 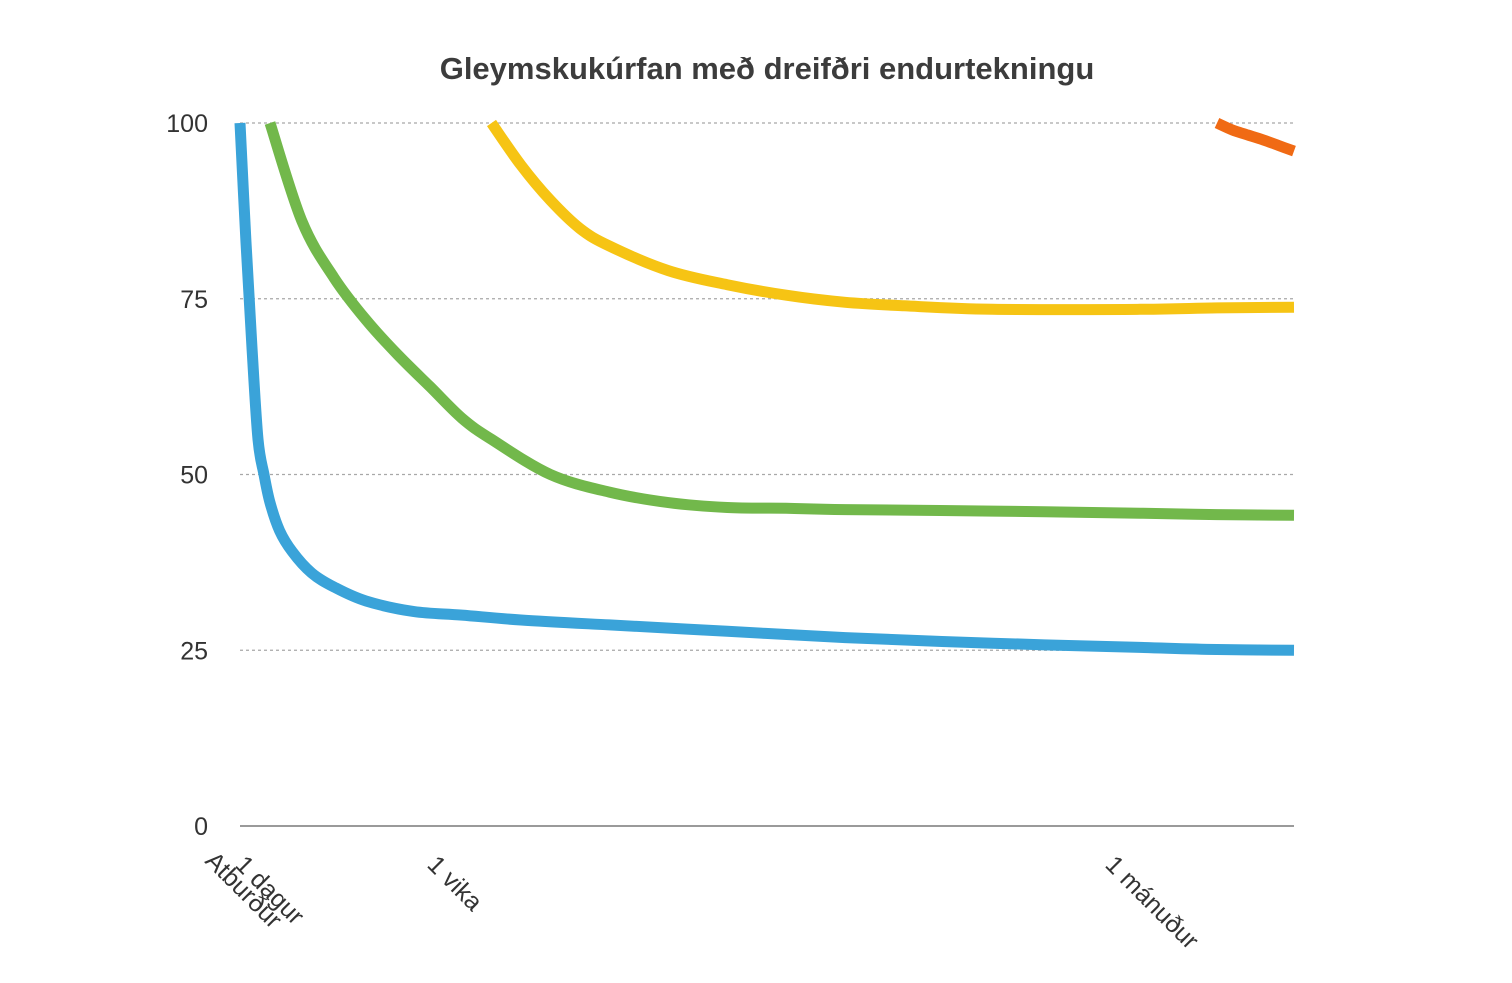 I want to click on x-tick-label: 1 vika, so click(x=455, y=883).